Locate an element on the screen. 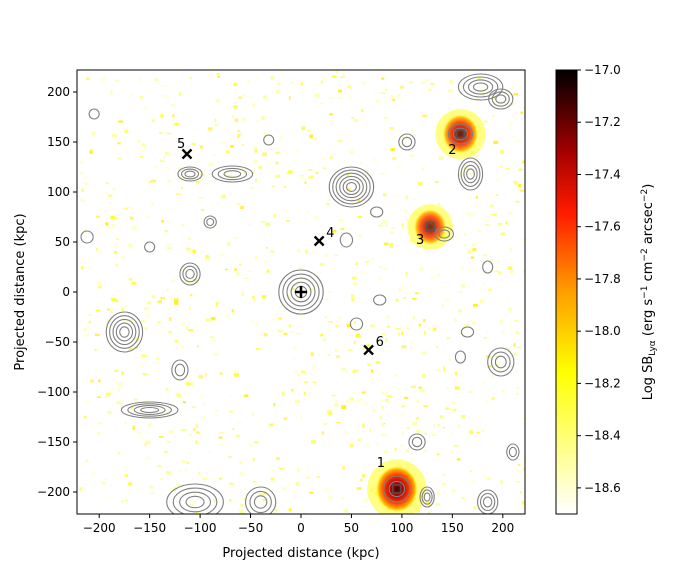 The image size is (675, 580). y-tick-label: 150 is located at coordinates (58, 142).